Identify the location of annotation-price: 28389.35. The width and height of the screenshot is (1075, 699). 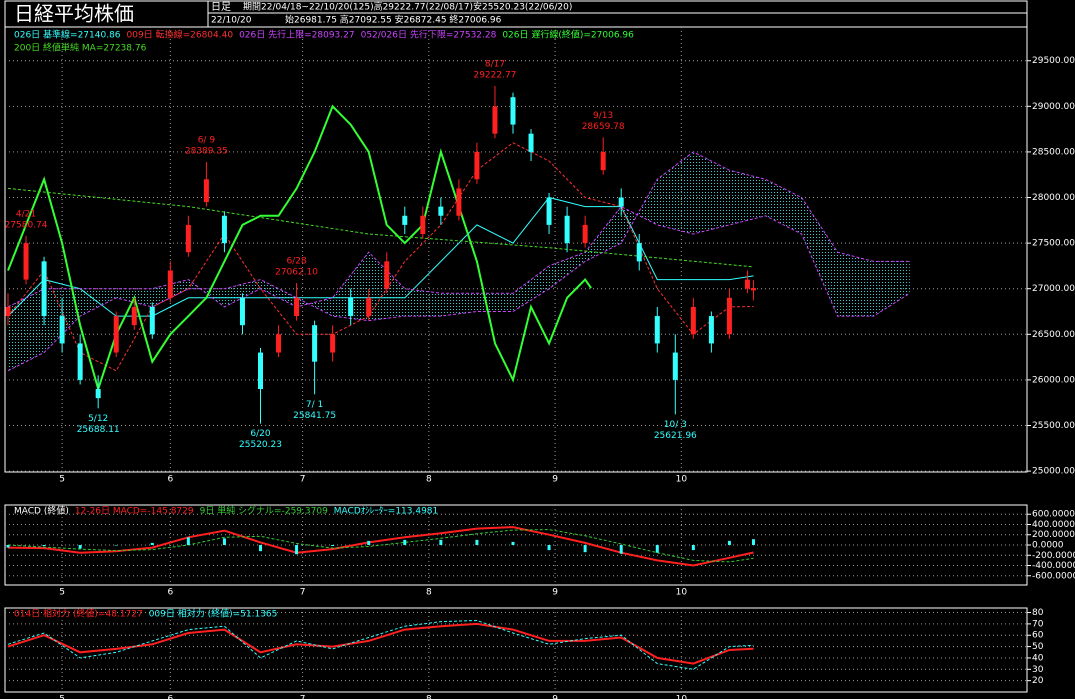
(206, 152).